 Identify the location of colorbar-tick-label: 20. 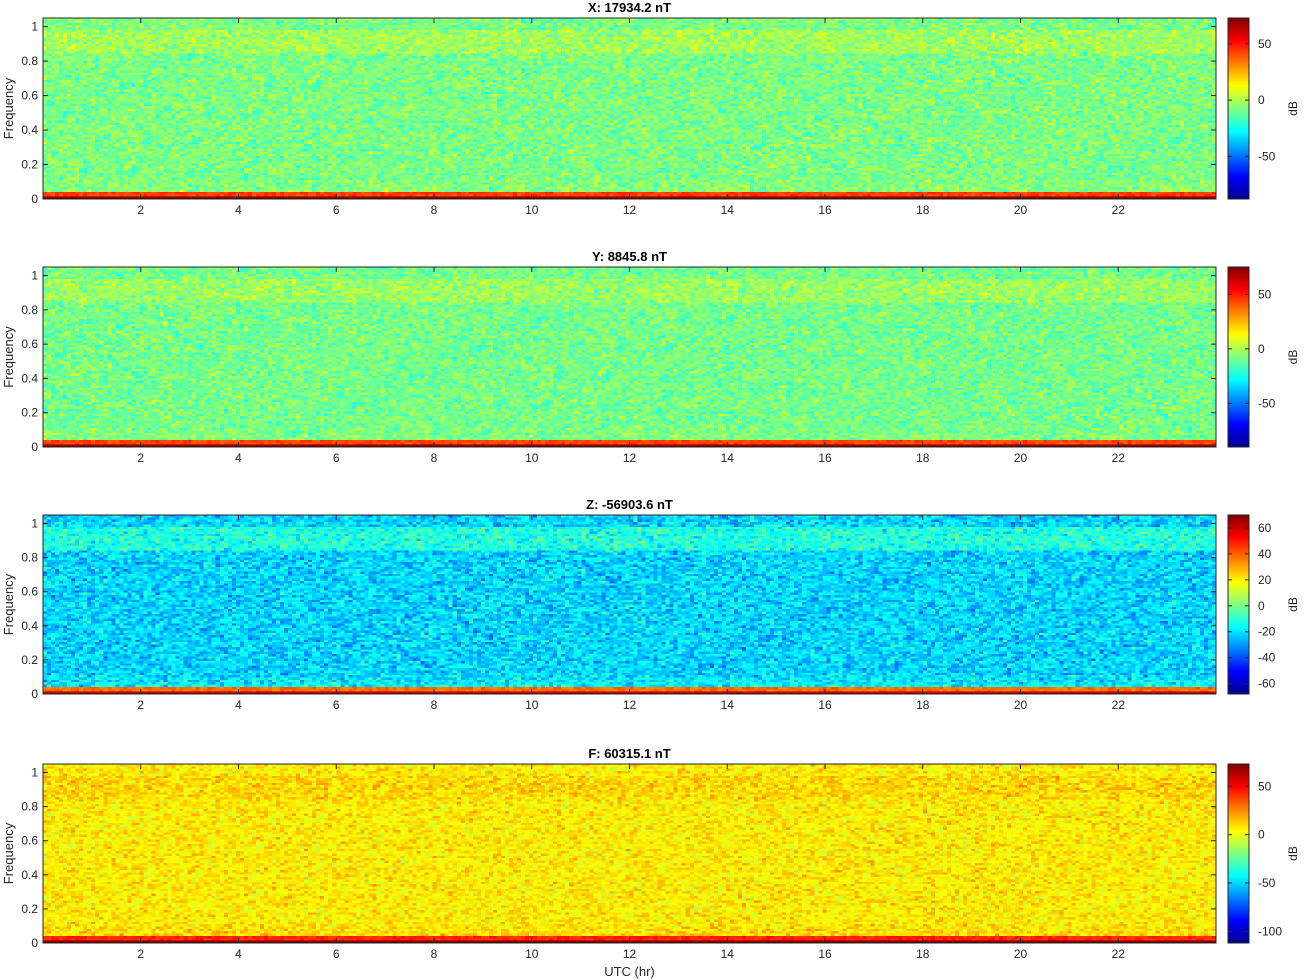
(1265, 580).